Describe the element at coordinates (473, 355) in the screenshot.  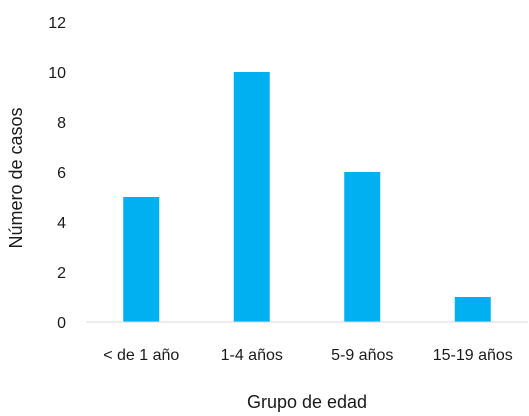
I see `x-tick-label: 15-19 años` at that location.